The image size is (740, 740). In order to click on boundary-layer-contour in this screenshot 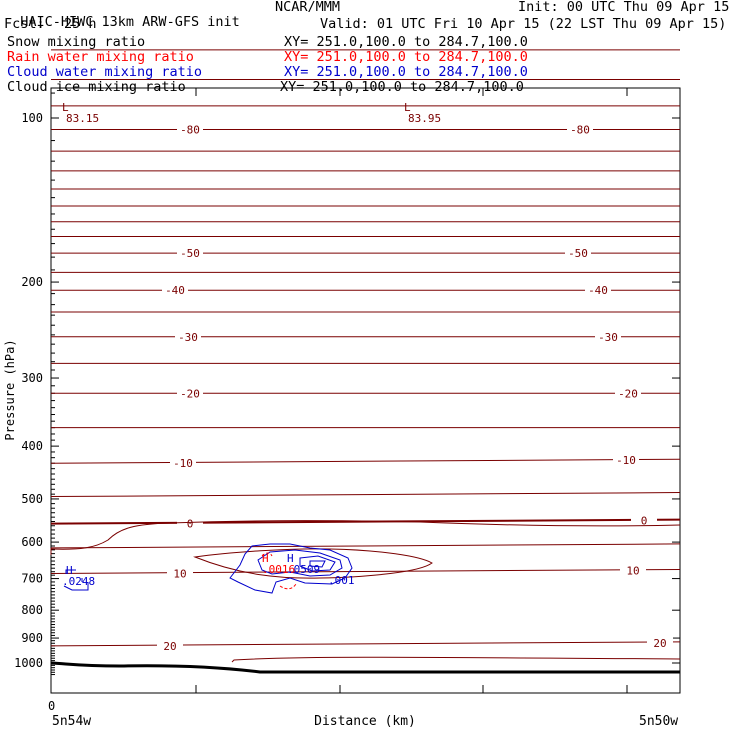, I will do `click(365, 535)`.